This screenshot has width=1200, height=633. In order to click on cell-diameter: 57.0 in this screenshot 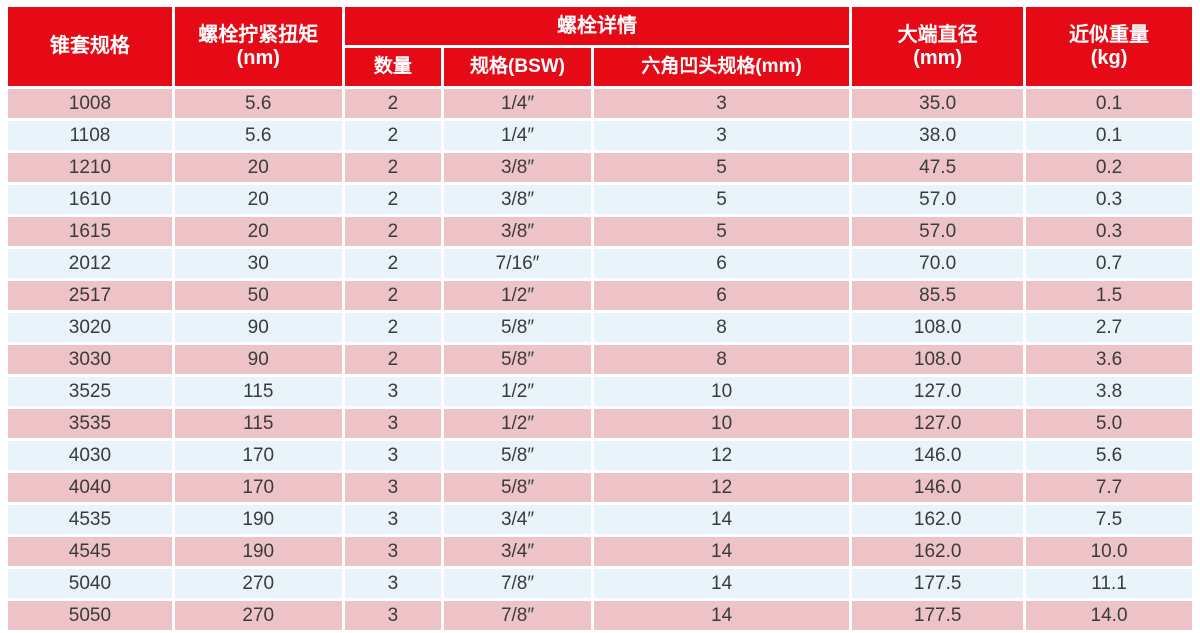, I will do `click(938, 199)`.